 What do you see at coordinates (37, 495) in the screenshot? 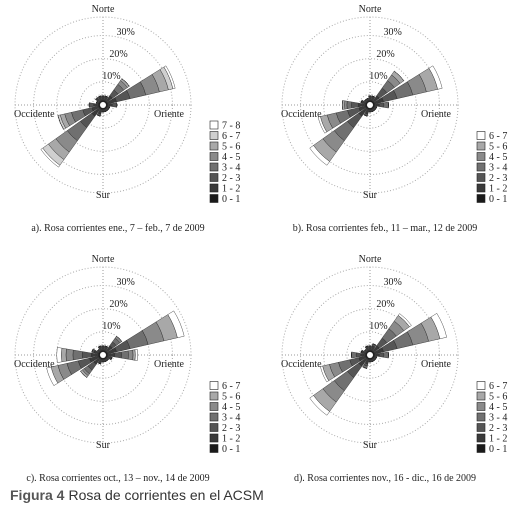
I see `caption-label: Figura 4` at bounding box center [37, 495].